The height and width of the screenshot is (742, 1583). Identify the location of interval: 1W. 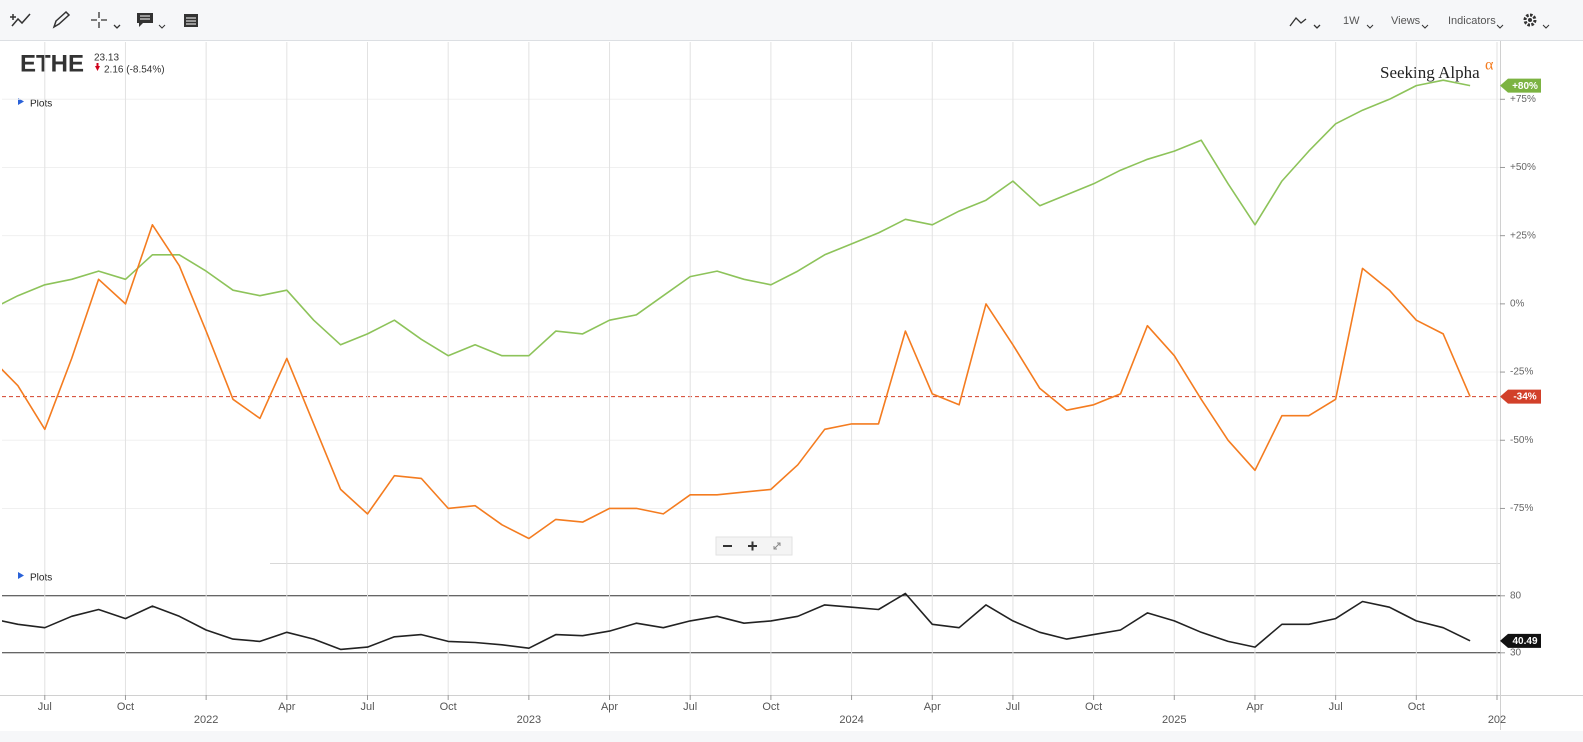
(1351, 21).